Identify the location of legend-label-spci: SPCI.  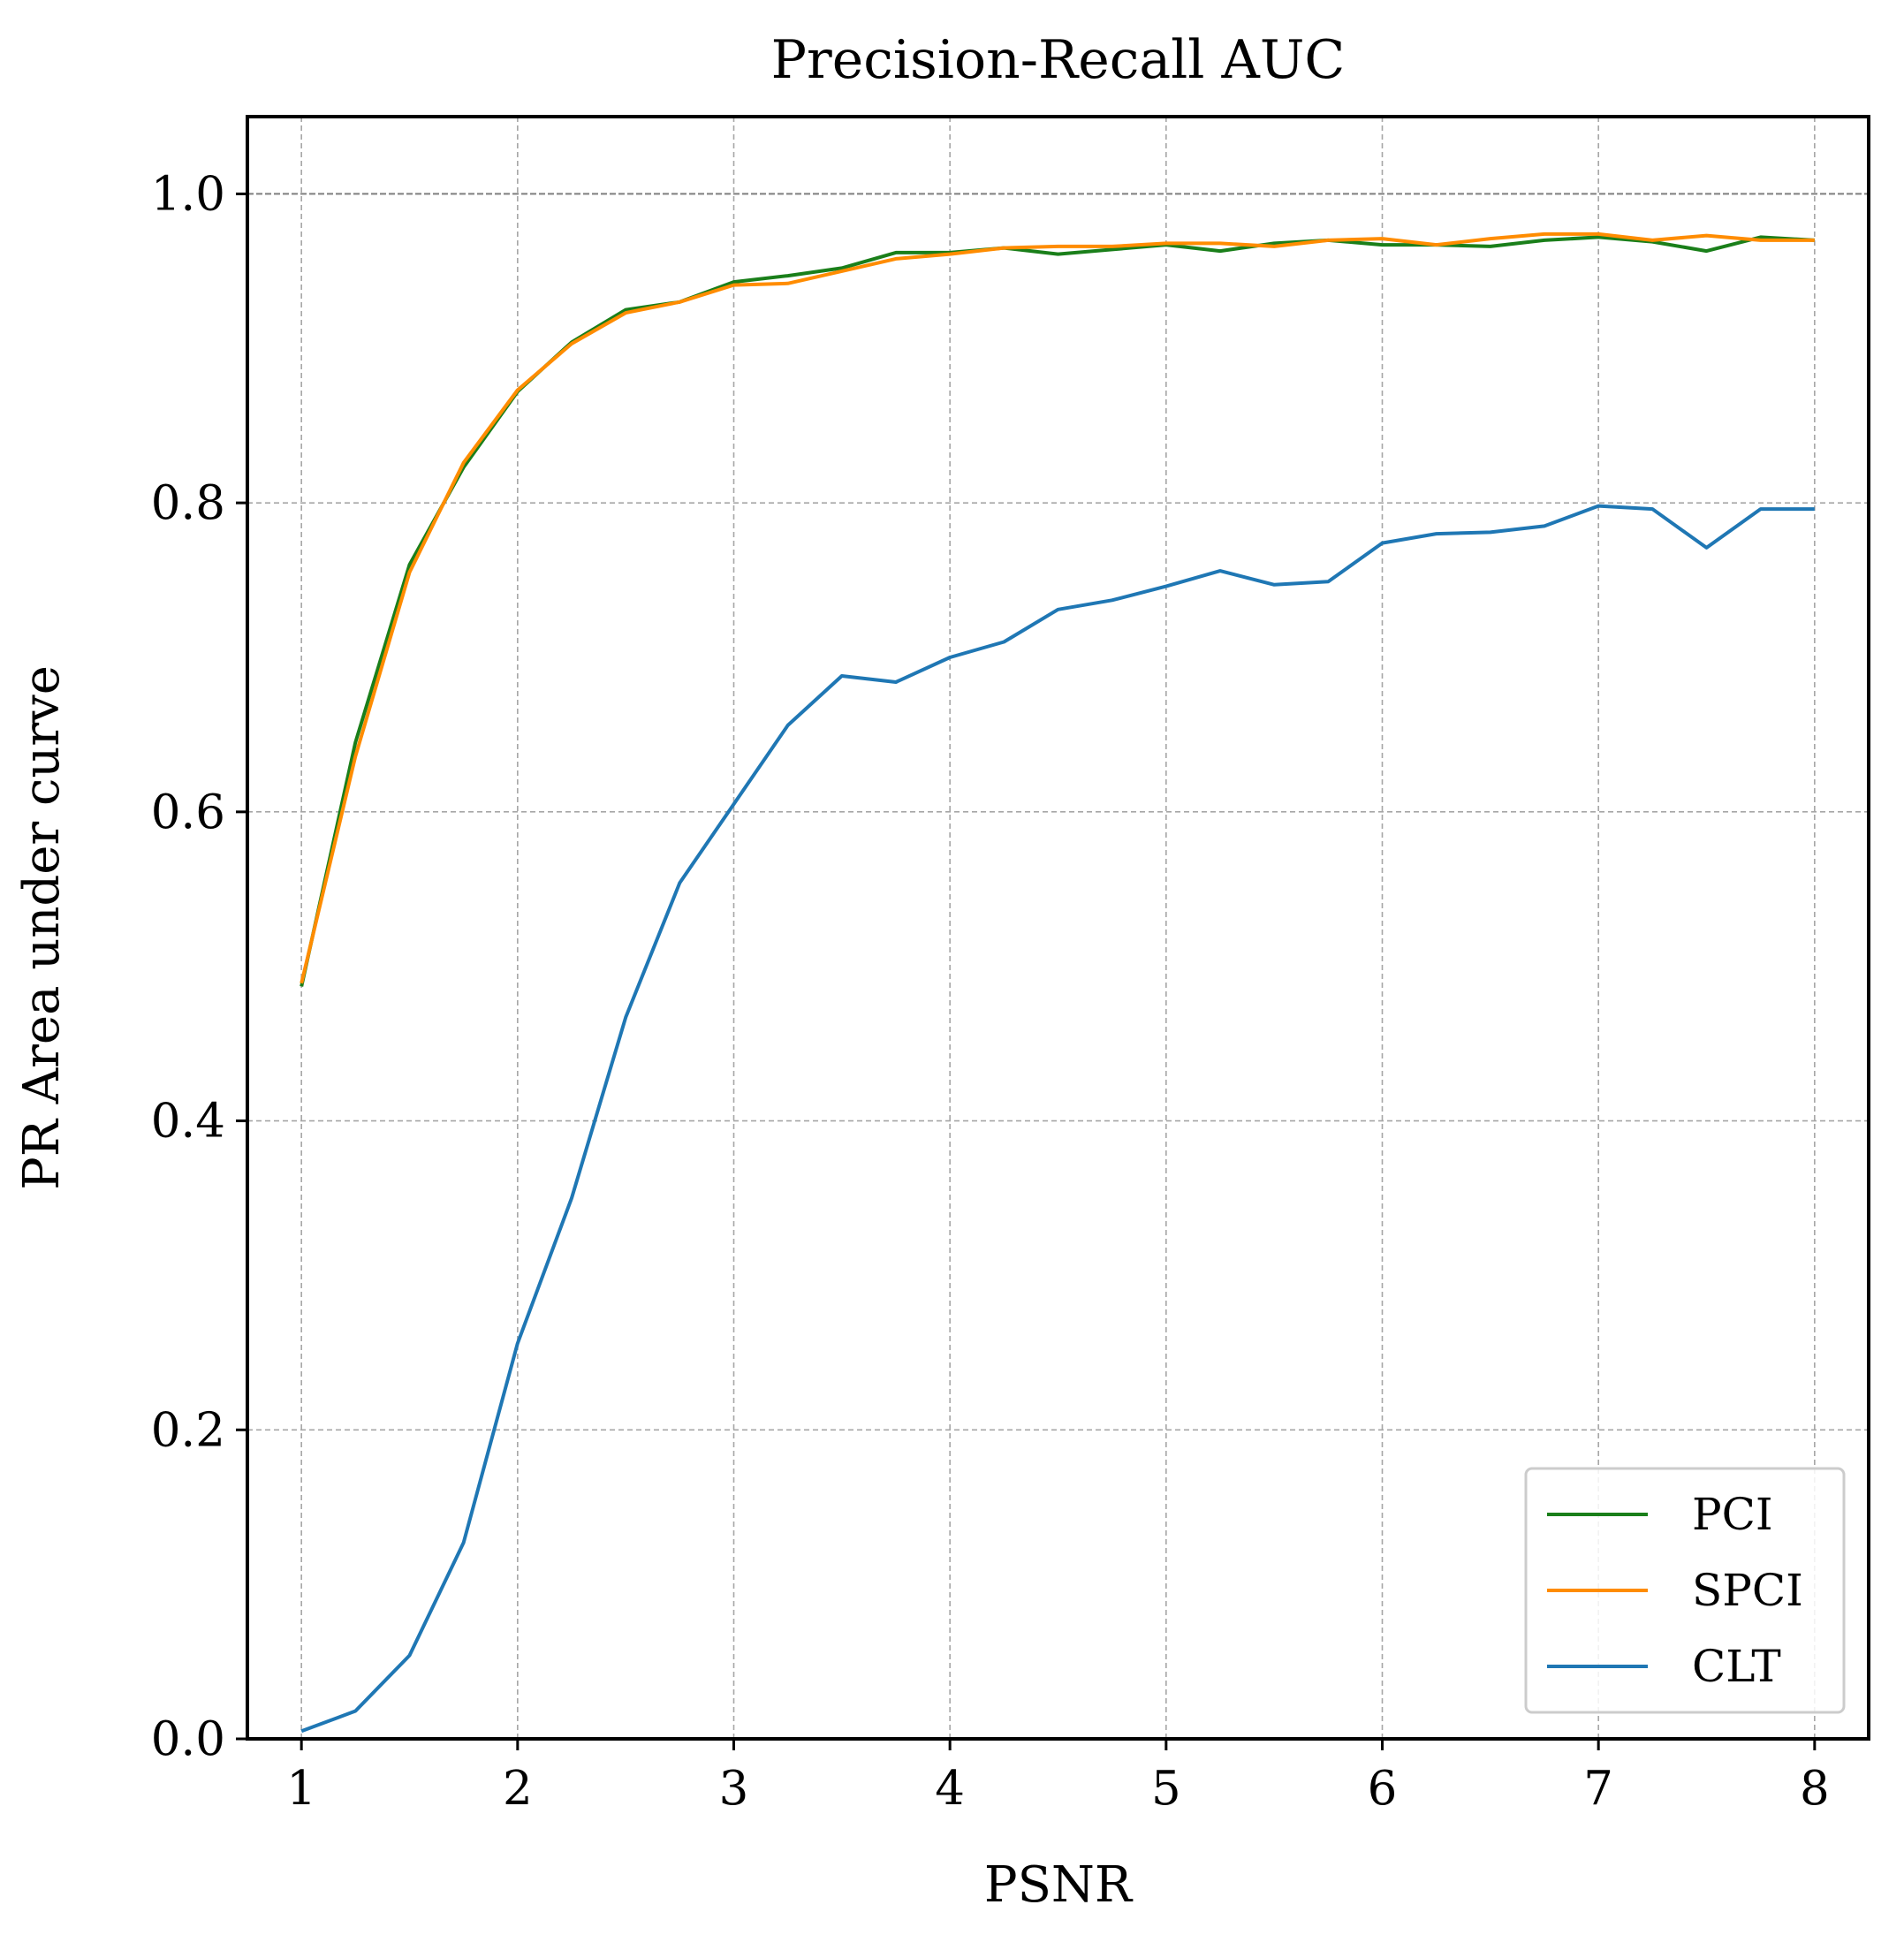
(1747, 1590).